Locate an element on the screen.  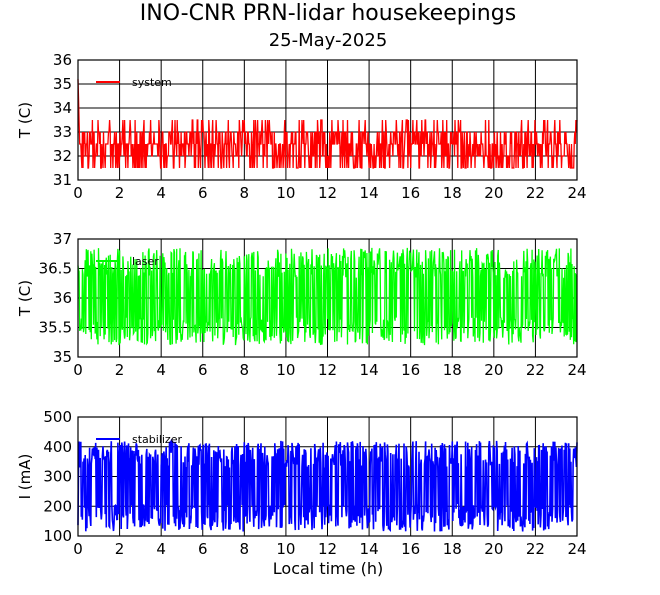
y-tick-label: 100 is located at coordinates (57, 536).